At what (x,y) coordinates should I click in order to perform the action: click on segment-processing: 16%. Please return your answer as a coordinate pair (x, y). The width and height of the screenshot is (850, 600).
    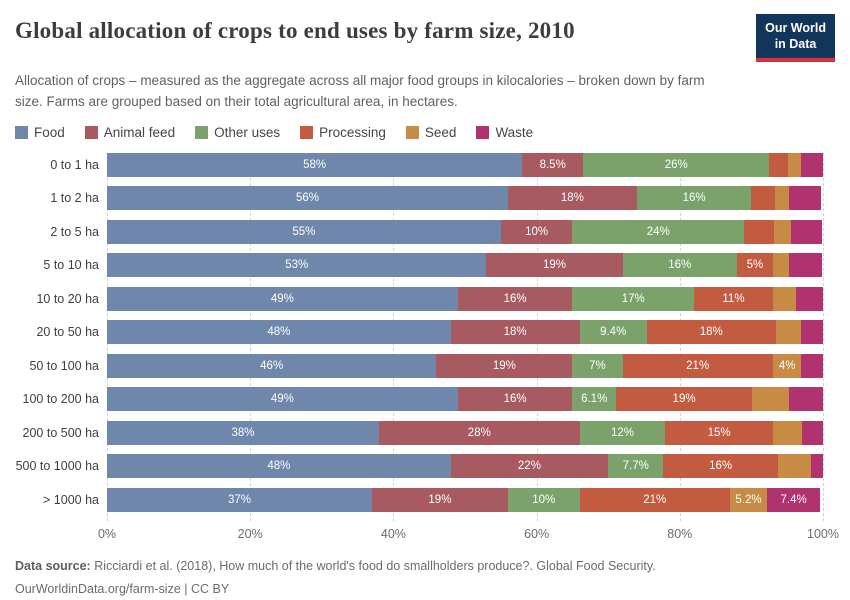
    Looking at the image, I should click on (720, 466).